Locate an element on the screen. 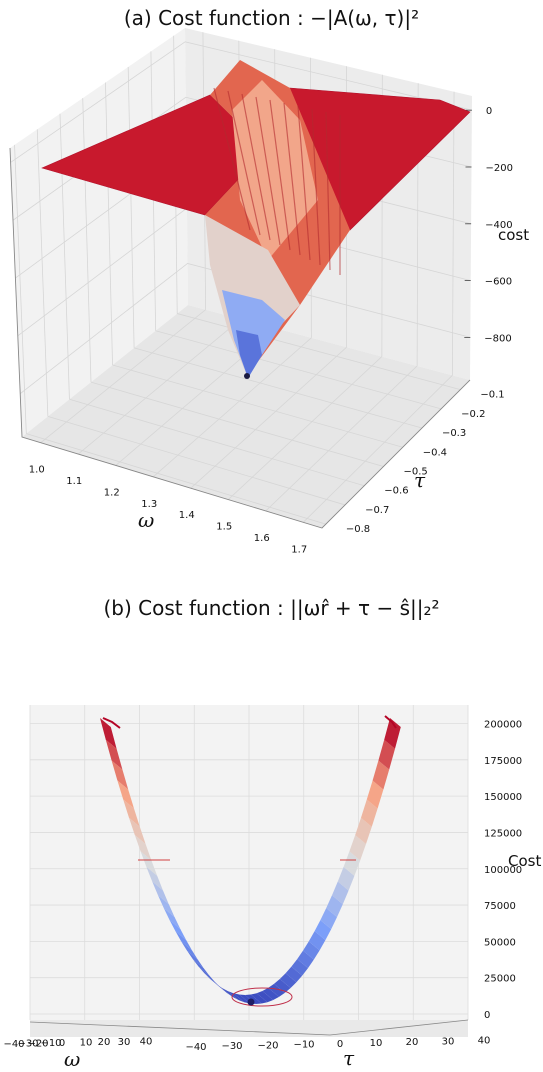 Image resolution: width=543 pixels, height=1072 pixels. z-tick-label: 0 is located at coordinates (487, 1015).